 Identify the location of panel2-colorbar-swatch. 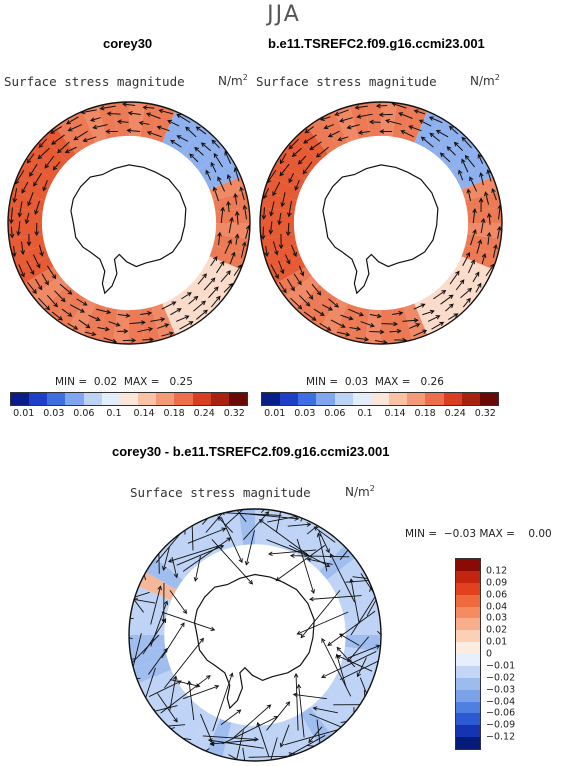
(289, 399).